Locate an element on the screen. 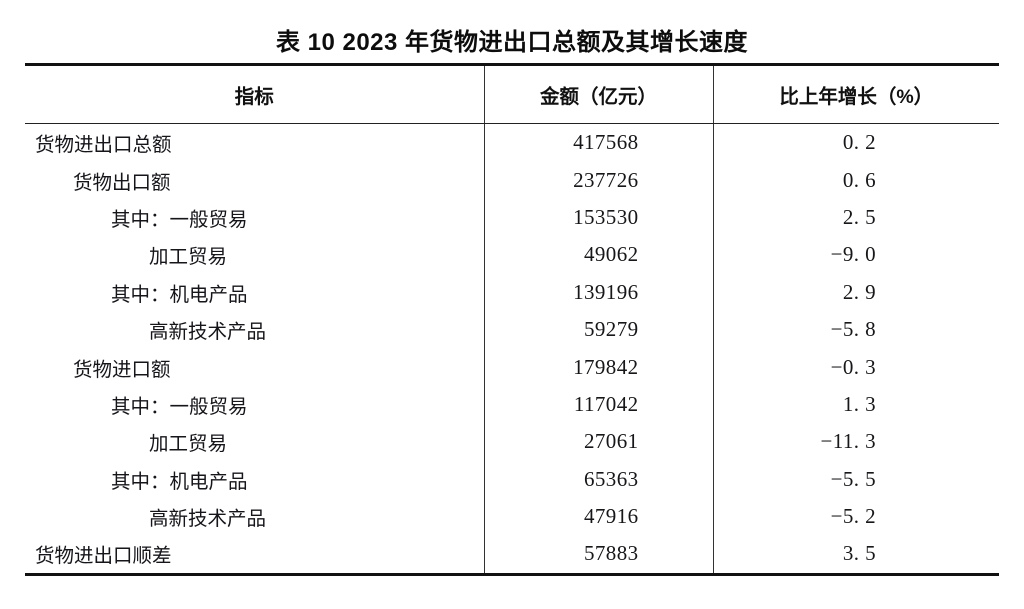 The image size is (1024, 609). row-label: 货物进口额 is located at coordinates (122, 369).